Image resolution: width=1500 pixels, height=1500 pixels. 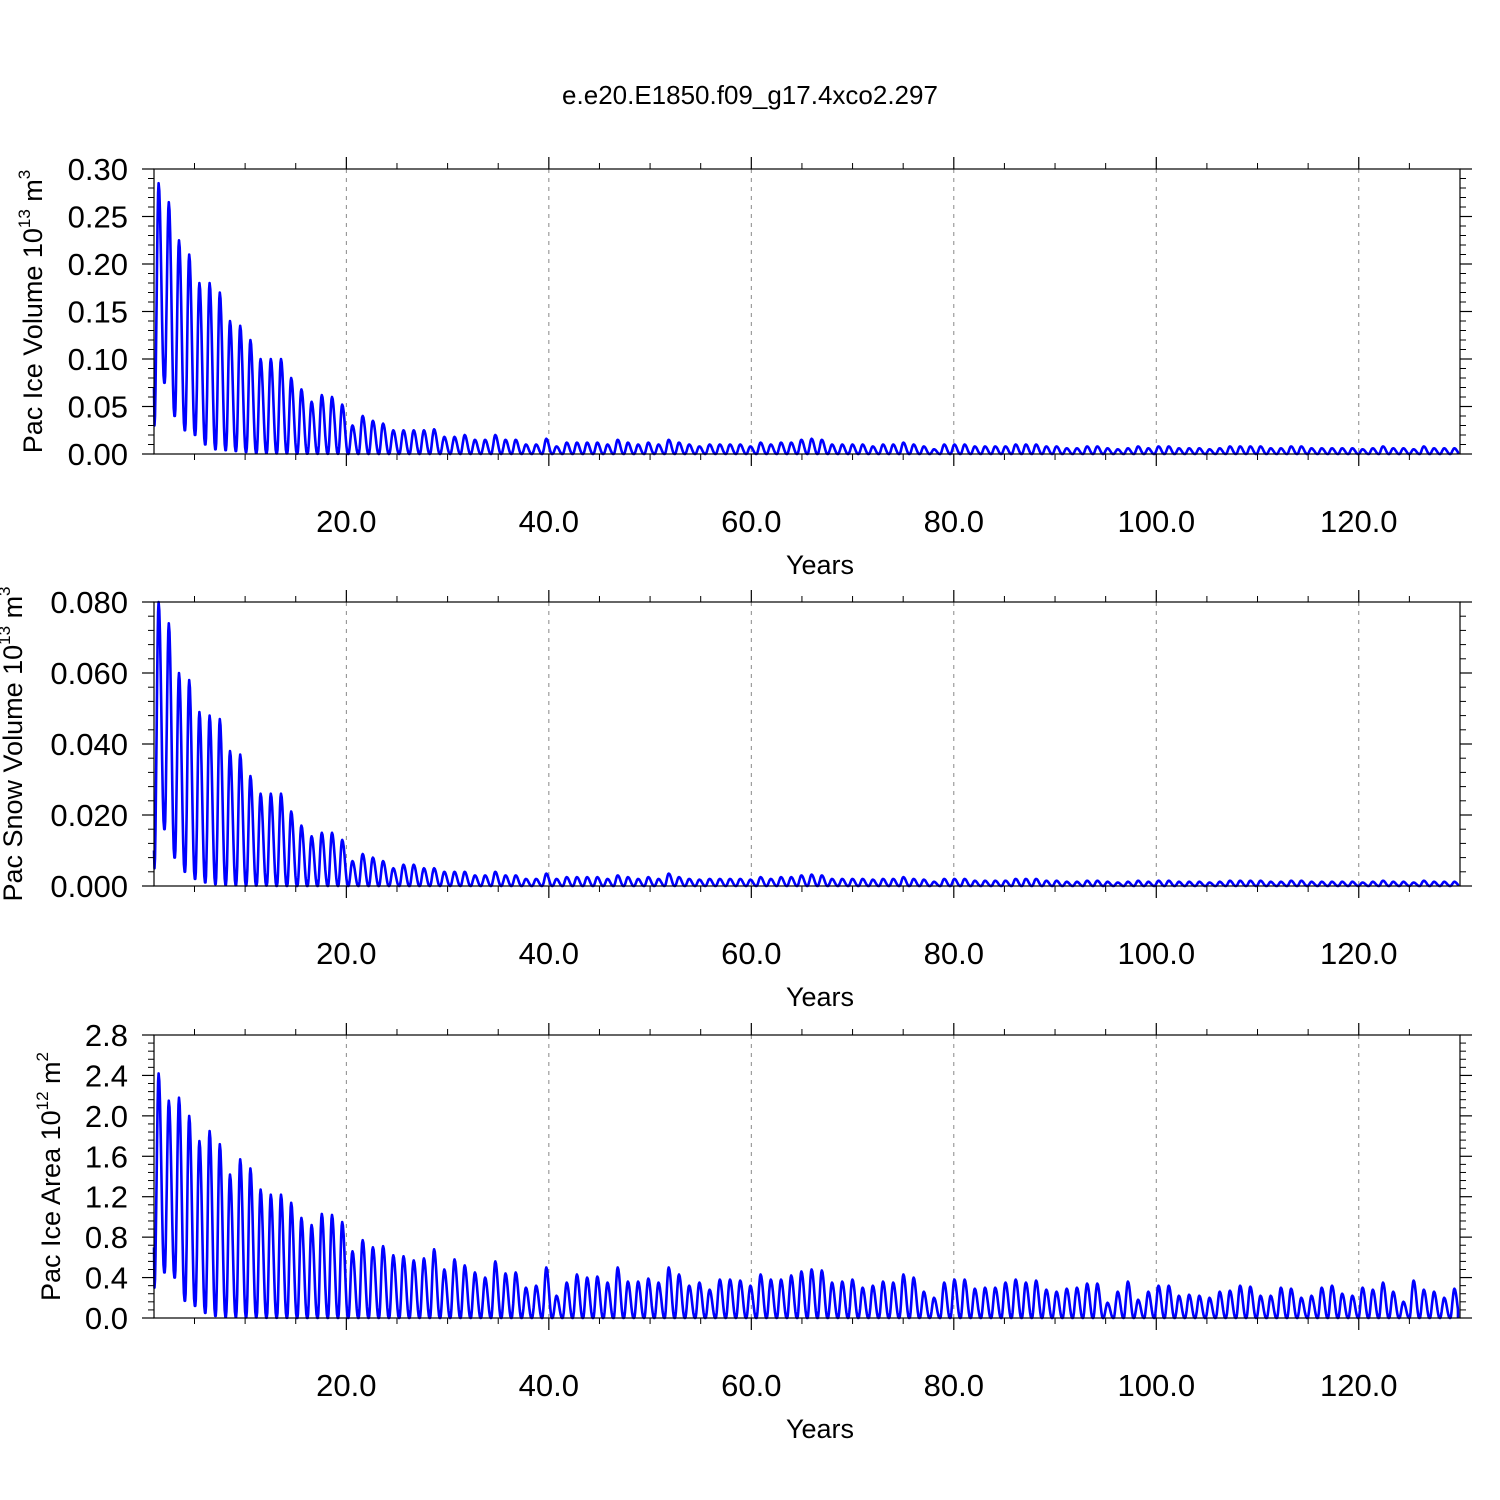 What do you see at coordinates (98, 217) in the screenshot?
I see `panel-1-ytick-label: 0.25` at bounding box center [98, 217].